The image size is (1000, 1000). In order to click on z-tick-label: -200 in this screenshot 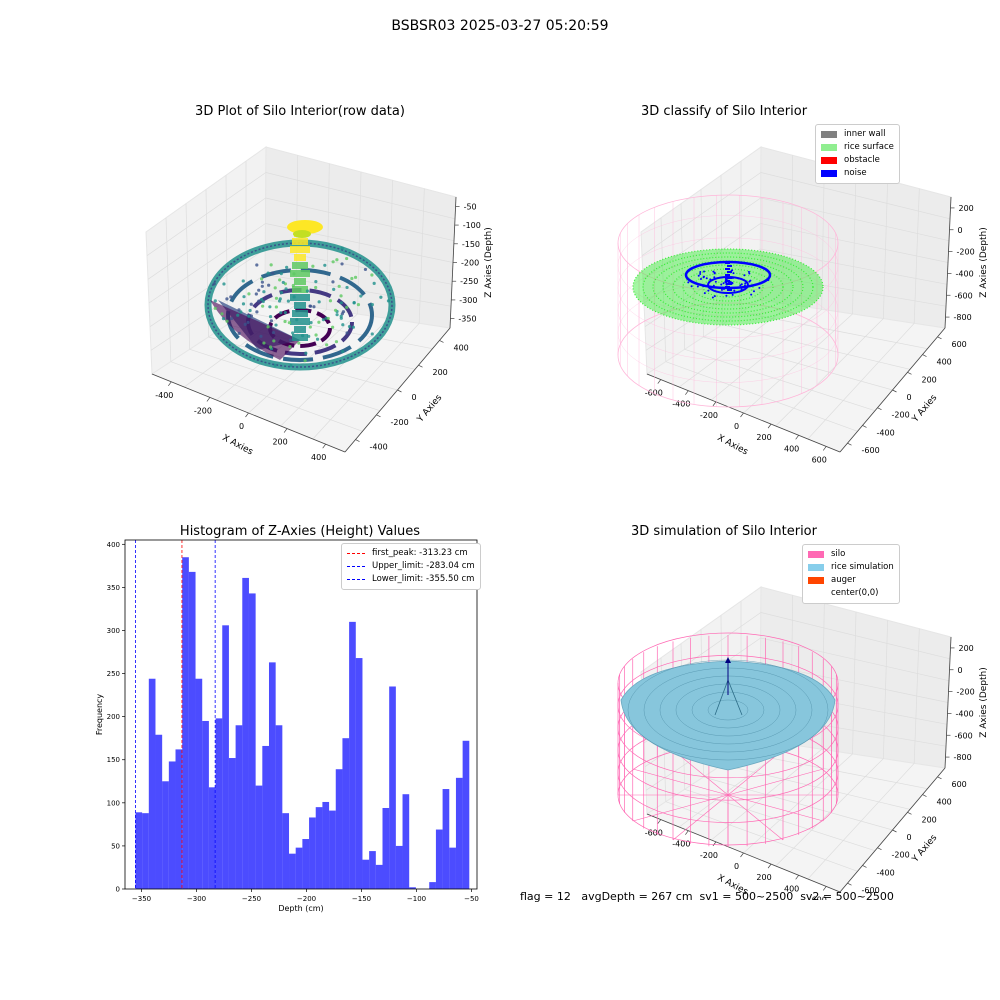, I will do `click(966, 692)`.